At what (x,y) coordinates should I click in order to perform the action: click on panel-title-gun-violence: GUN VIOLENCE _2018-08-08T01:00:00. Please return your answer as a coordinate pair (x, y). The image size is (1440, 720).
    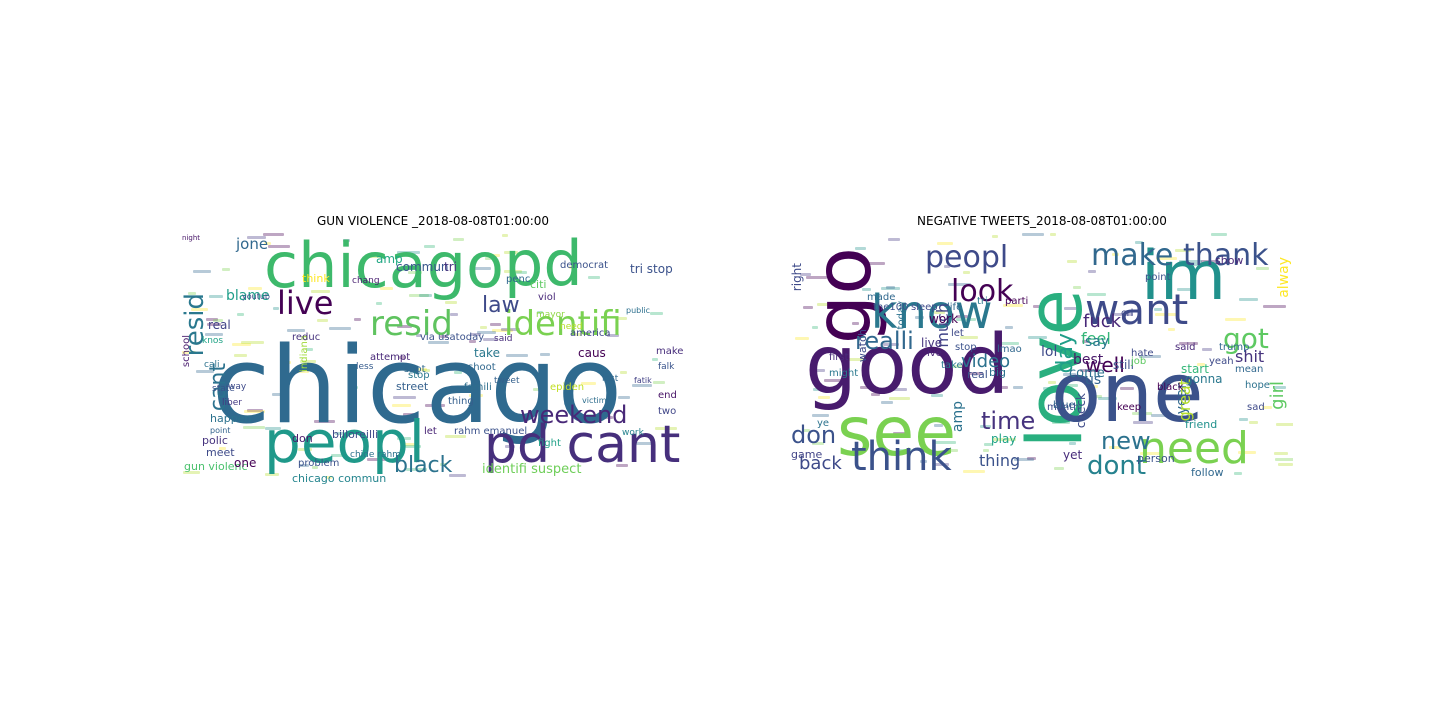
    Looking at the image, I should click on (433, 221).